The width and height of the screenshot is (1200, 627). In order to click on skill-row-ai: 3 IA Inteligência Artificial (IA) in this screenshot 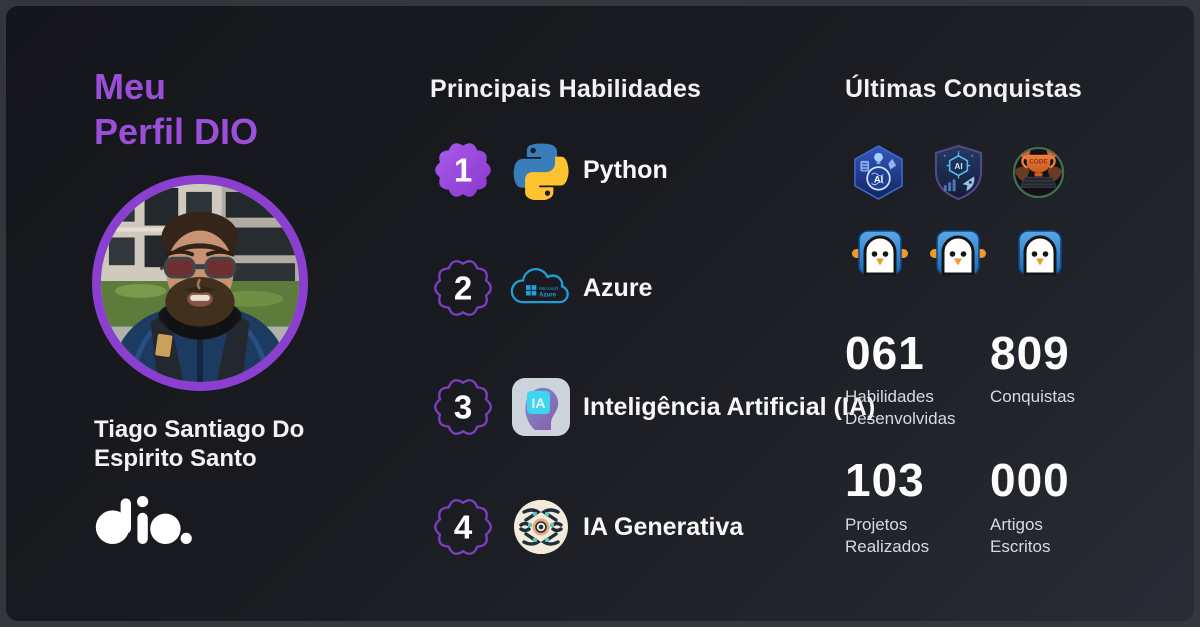, I will do `click(652, 407)`.